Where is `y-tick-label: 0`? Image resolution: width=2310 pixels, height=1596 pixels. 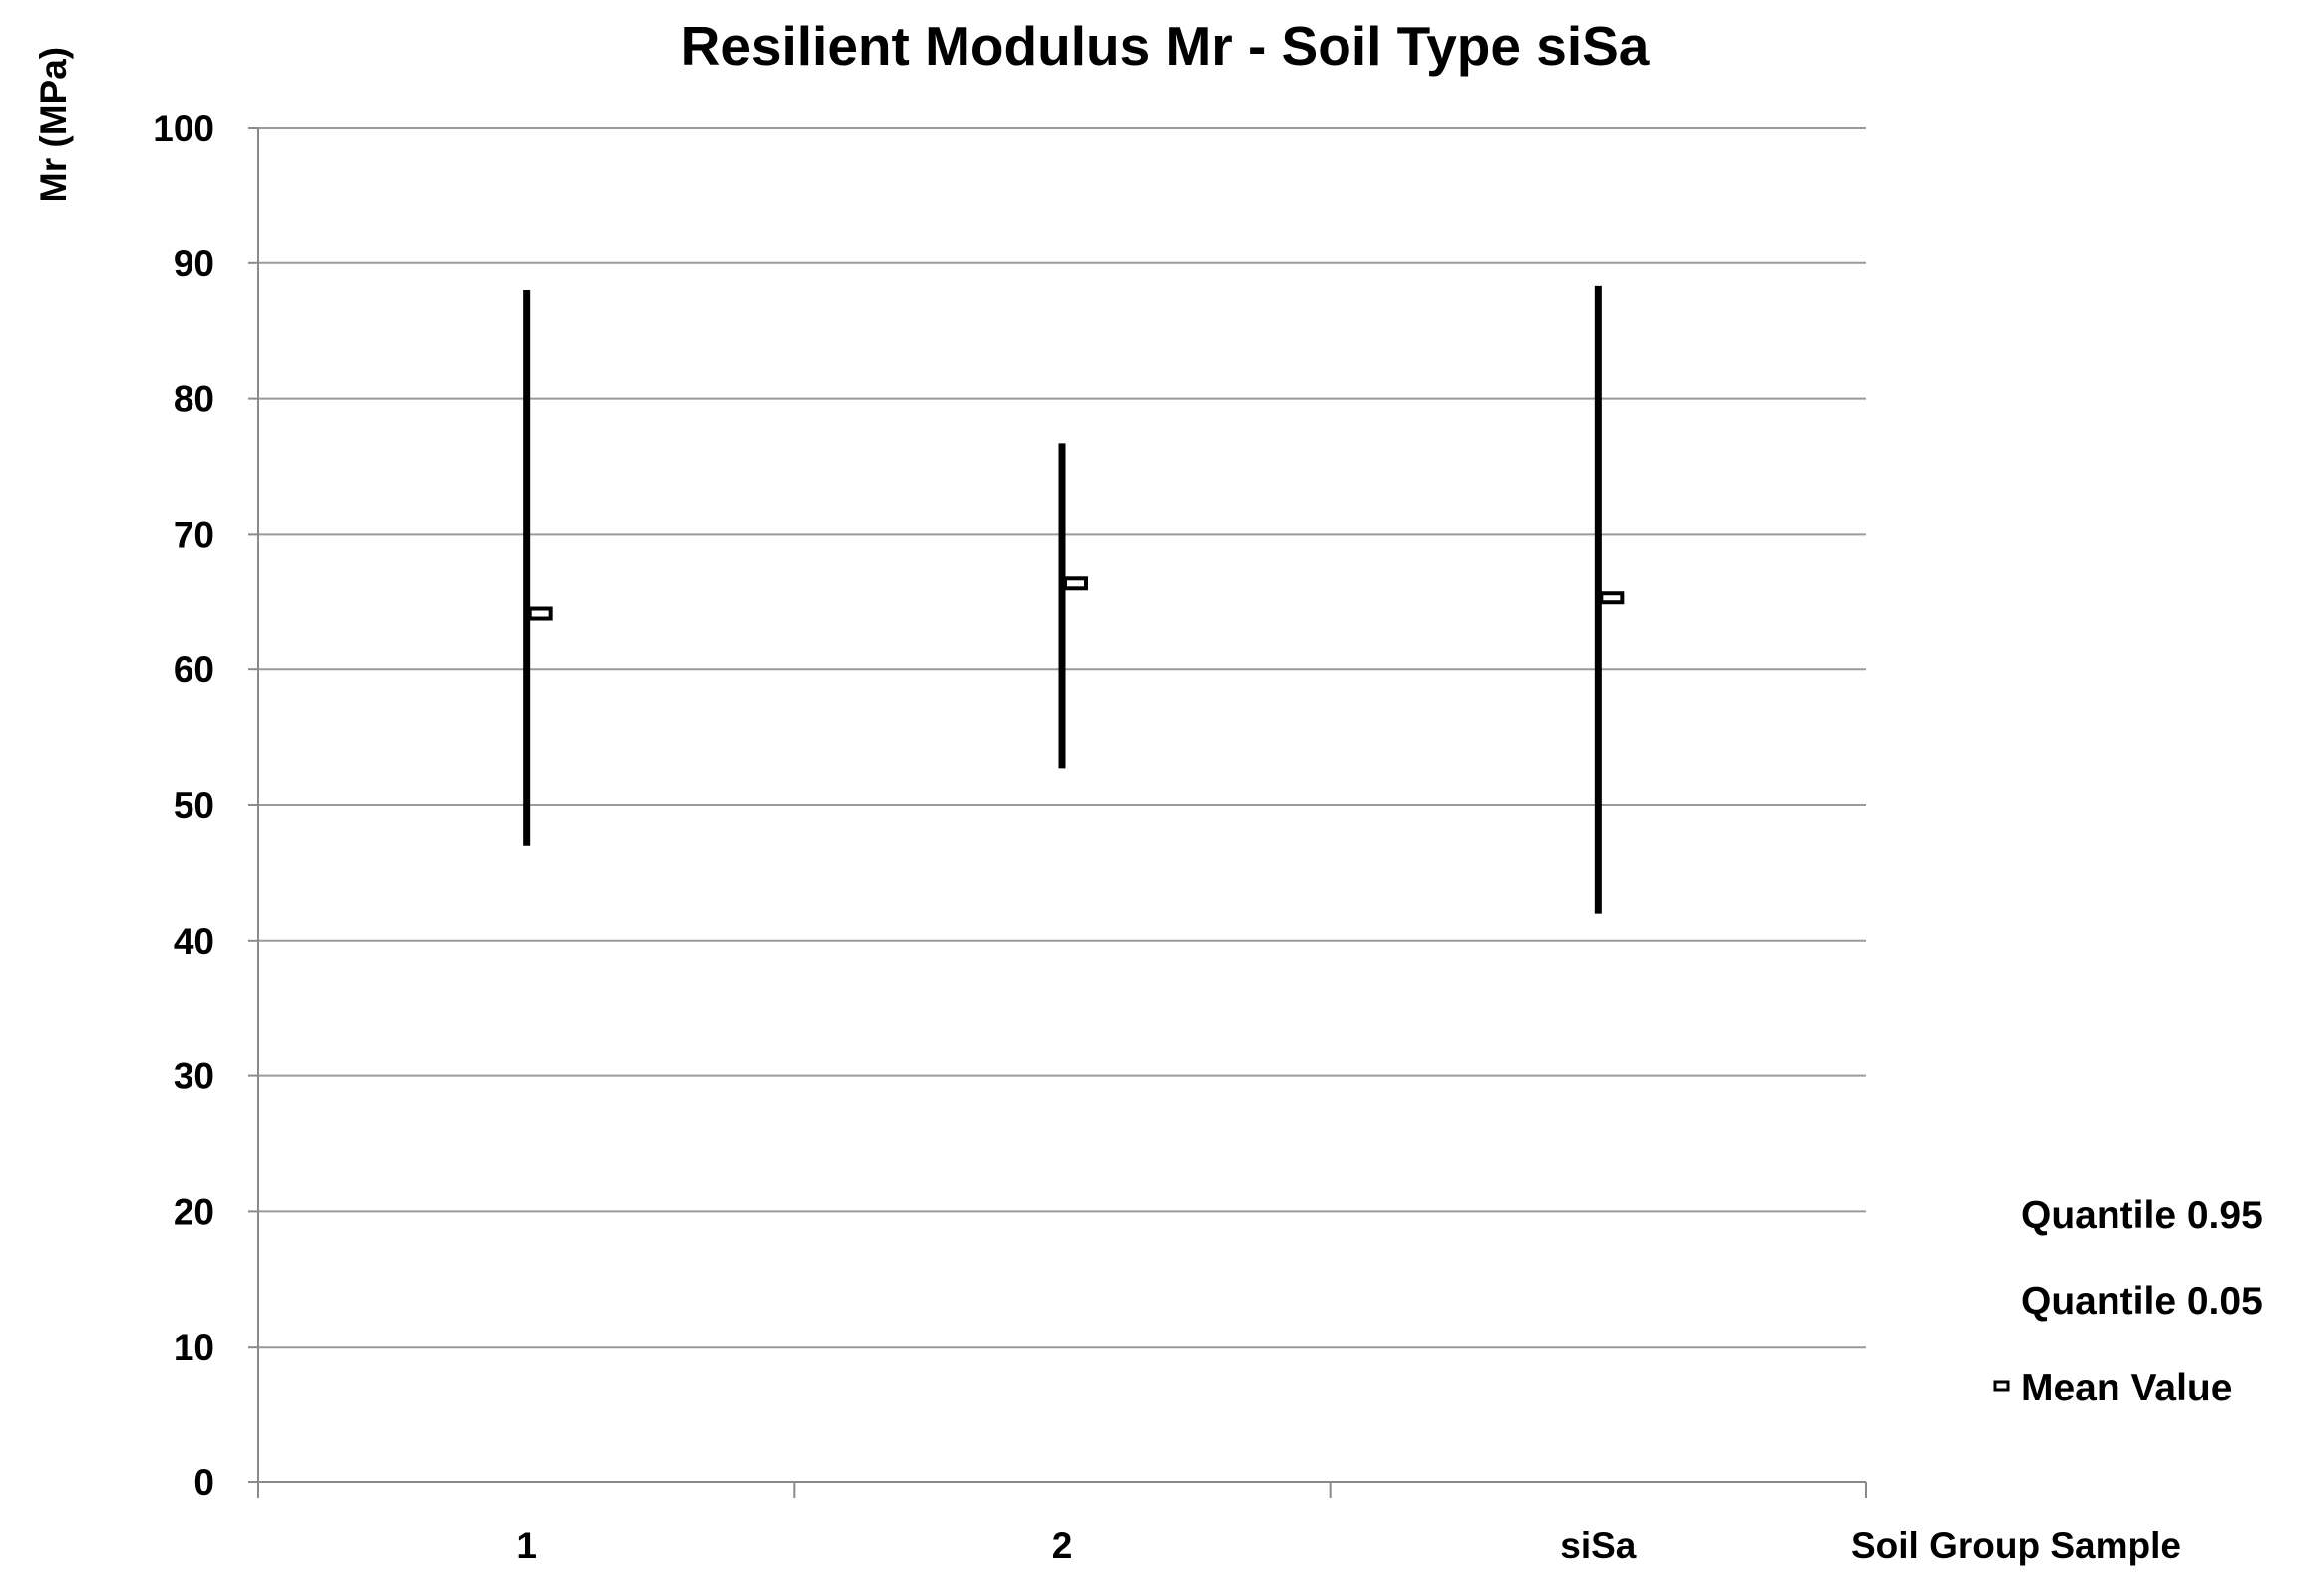 y-tick-label: 0 is located at coordinates (203, 1482).